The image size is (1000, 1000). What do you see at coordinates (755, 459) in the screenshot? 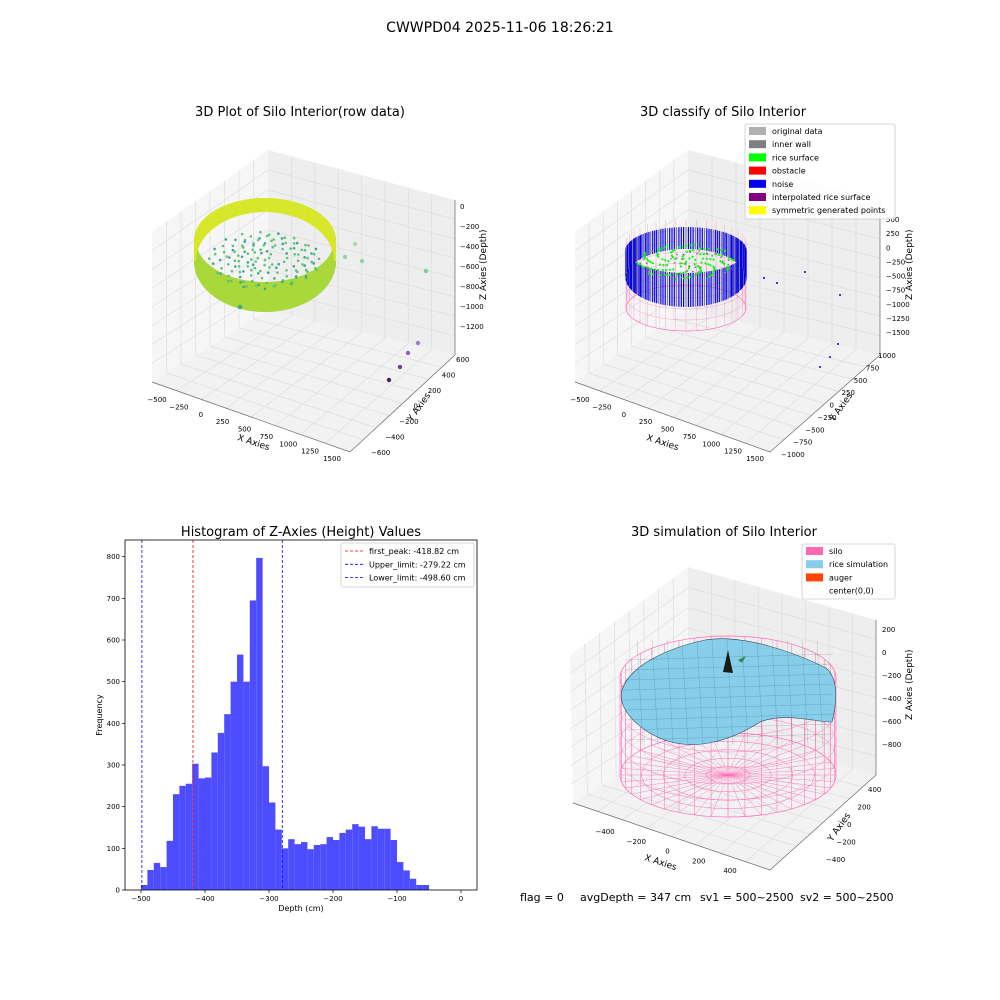
I see `x-tick-label: 1500` at bounding box center [755, 459].